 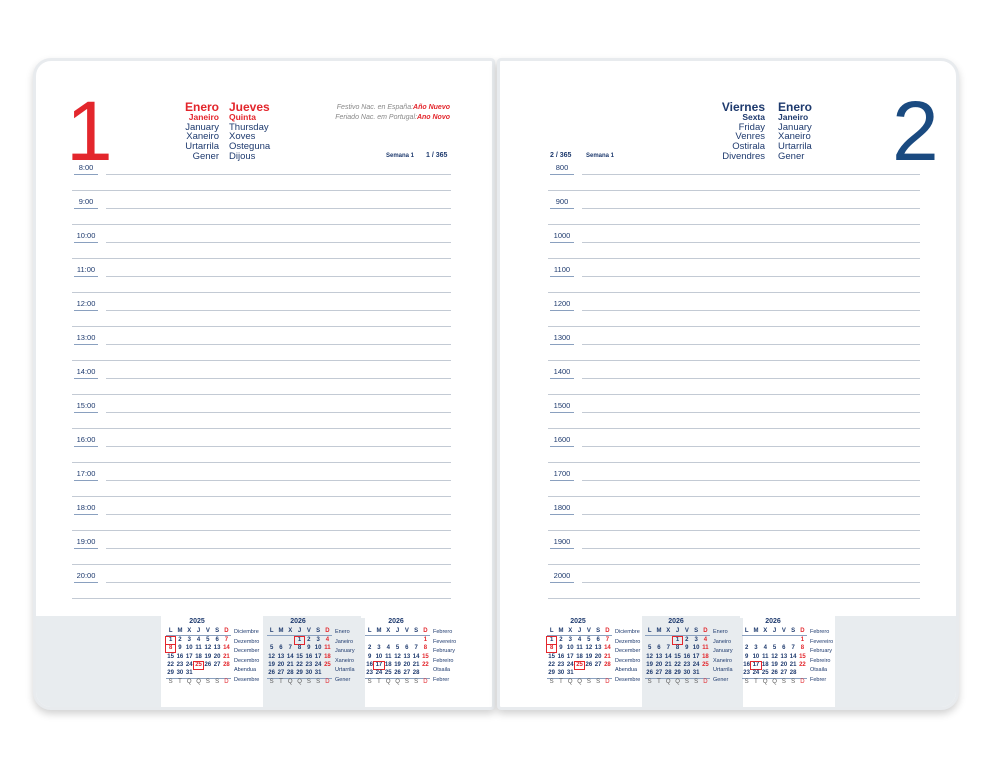 I want to click on hour-slot: 17:00, so click(x=264, y=488).